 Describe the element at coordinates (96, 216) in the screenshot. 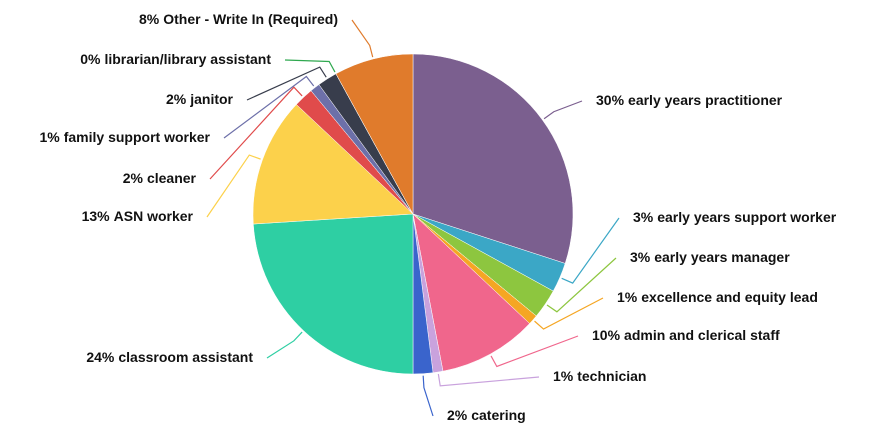

I see `slice-value-label: 13%` at that location.